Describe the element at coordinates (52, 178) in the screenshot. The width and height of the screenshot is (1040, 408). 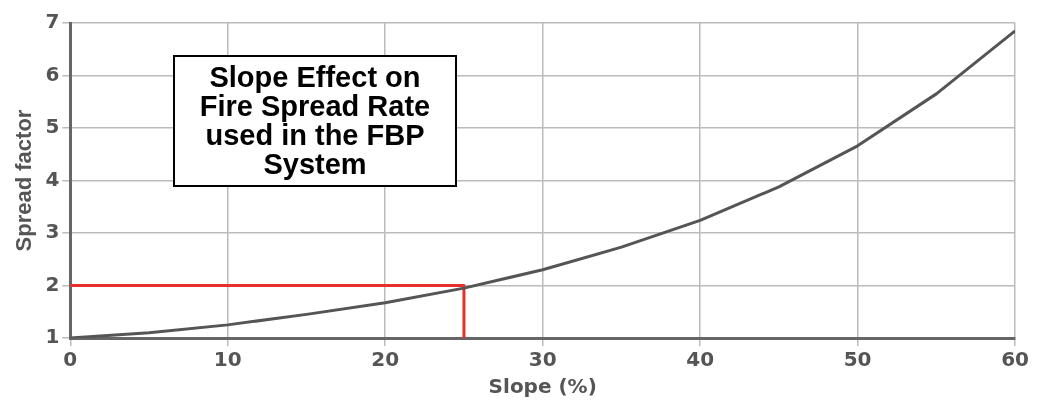
I see `y-tick-label: 4` at that location.